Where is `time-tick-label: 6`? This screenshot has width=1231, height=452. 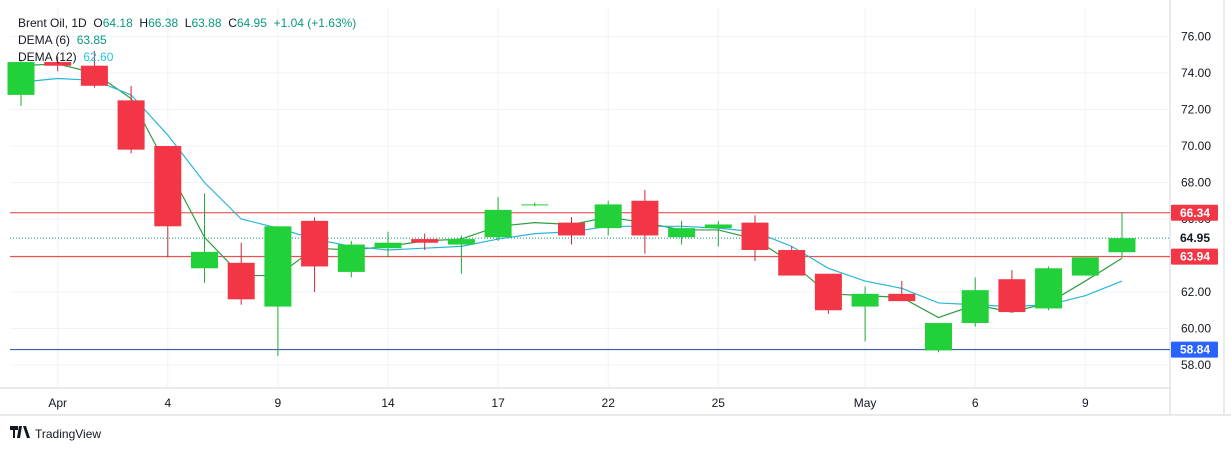 time-tick-label: 6 is located at coordinates (975, 403).